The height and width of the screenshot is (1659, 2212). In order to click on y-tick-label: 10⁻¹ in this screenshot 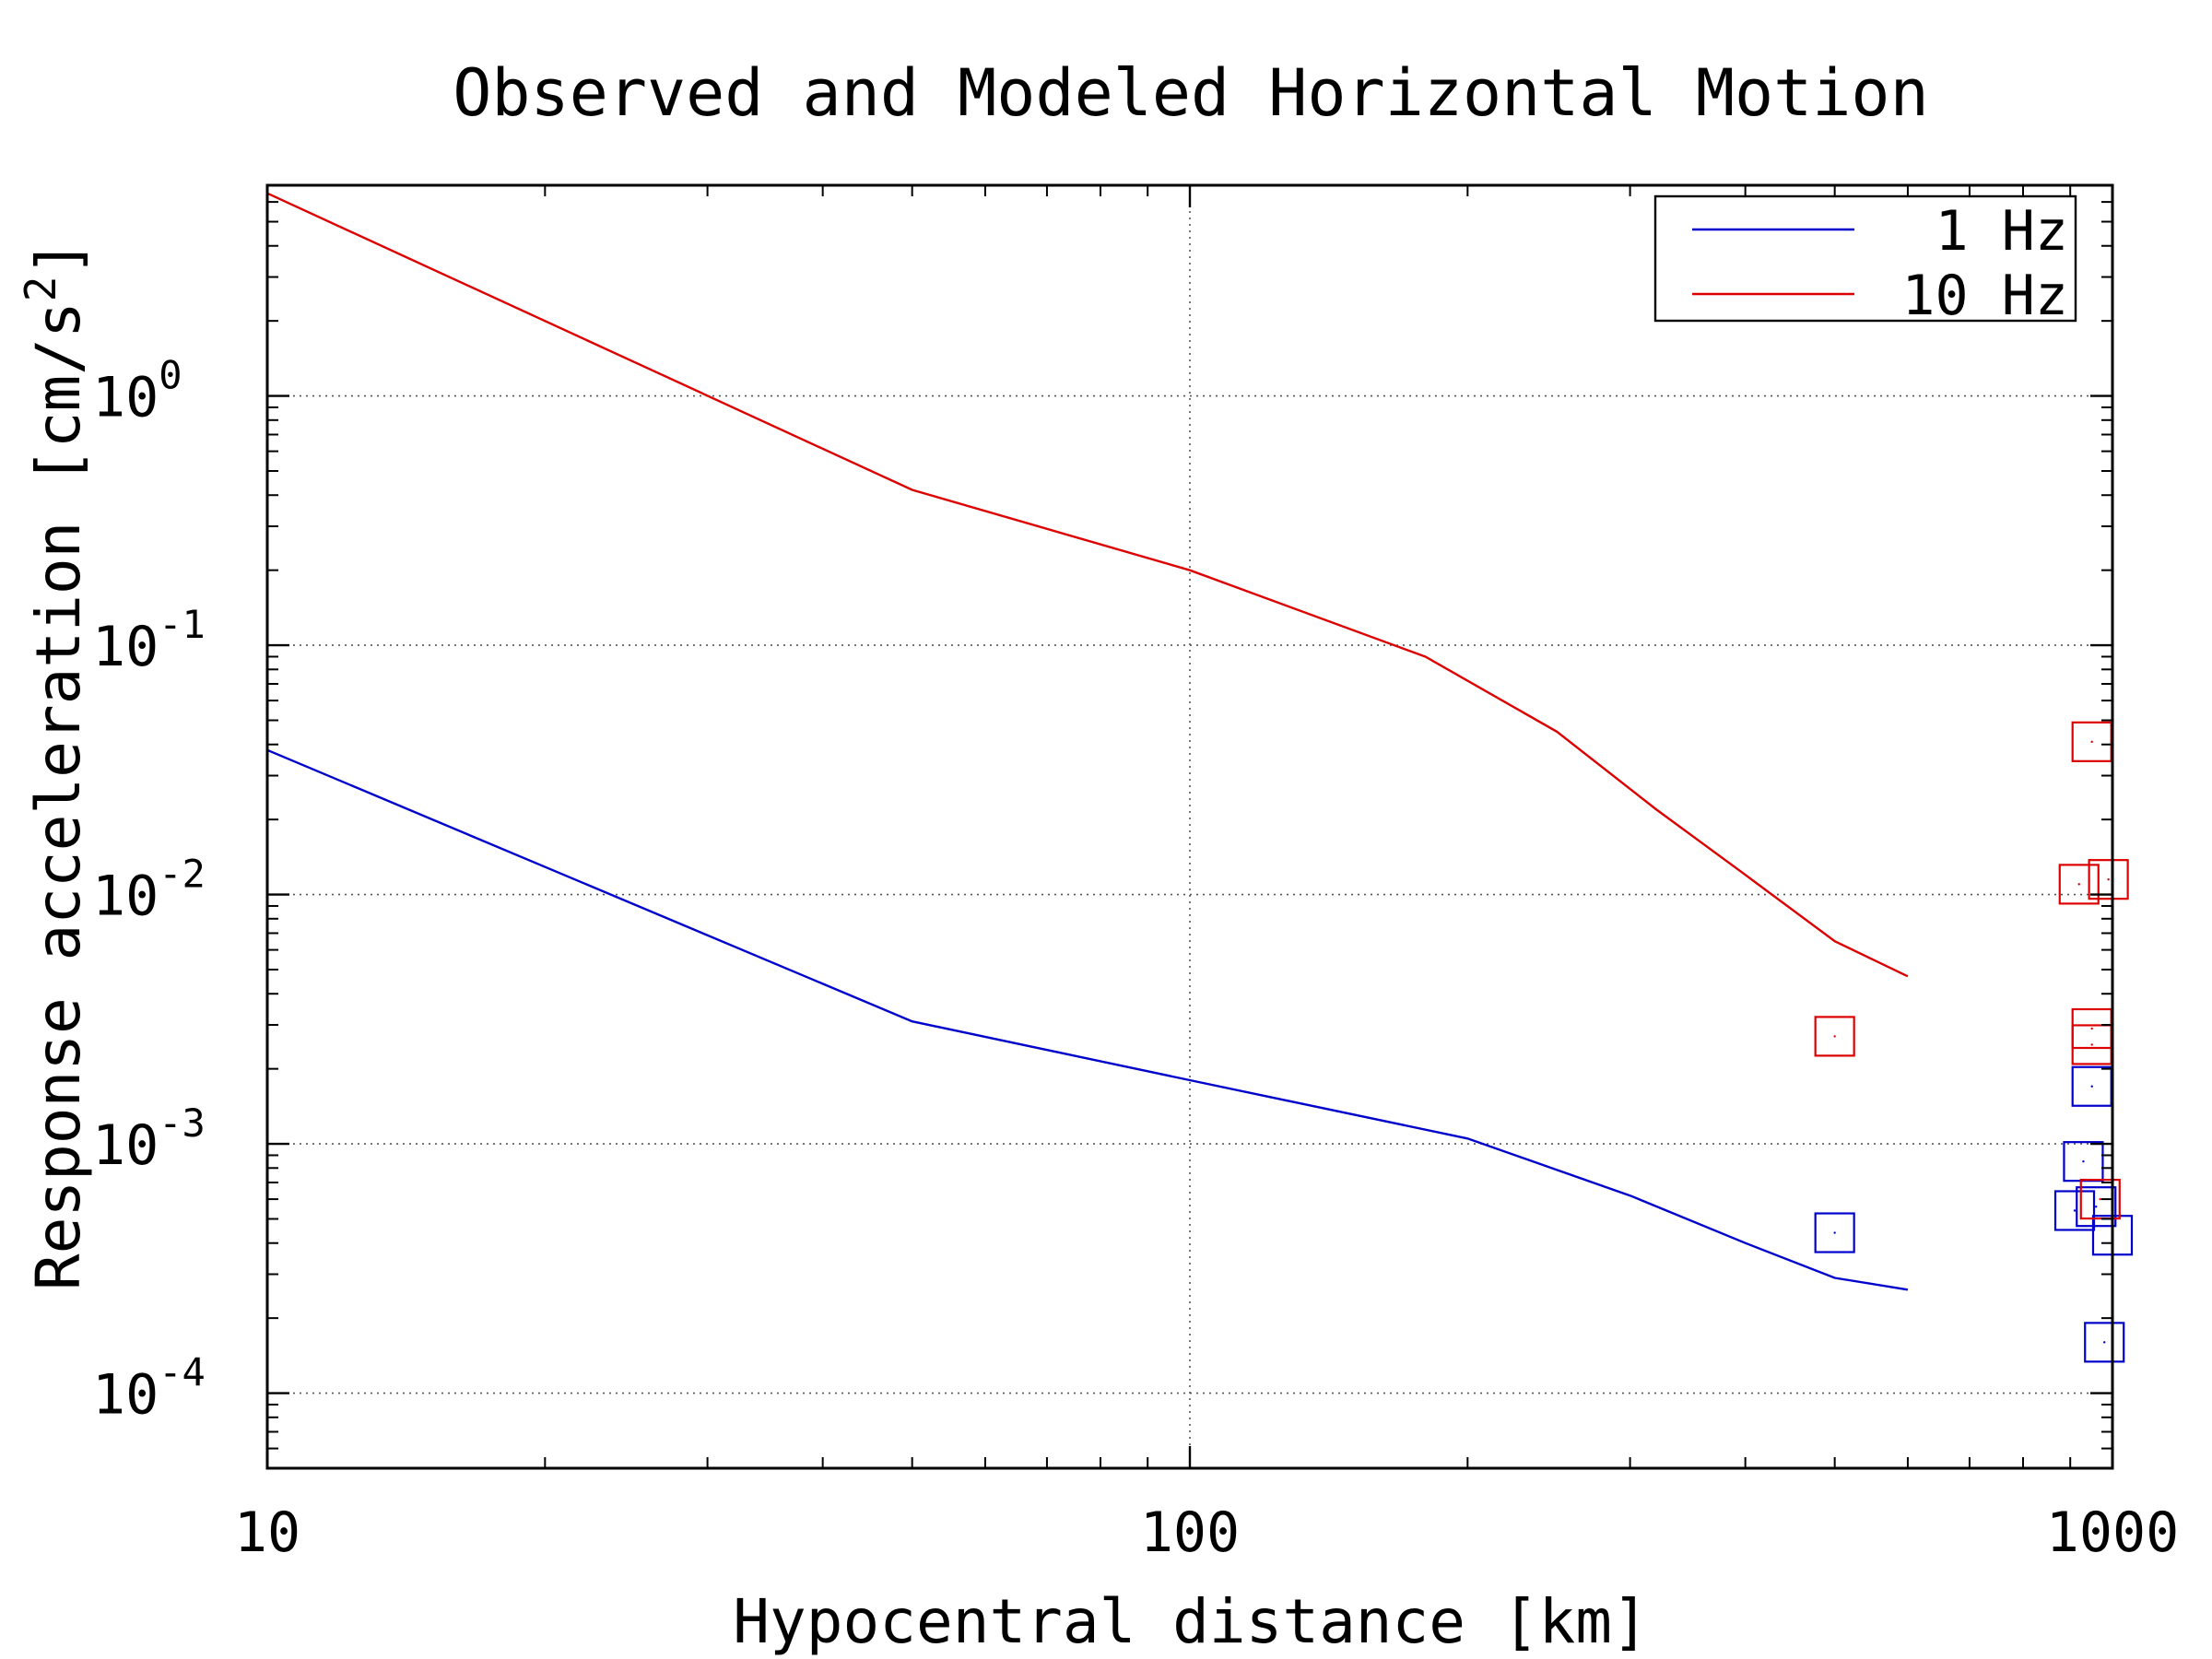, I will do `click(149, 640)`.